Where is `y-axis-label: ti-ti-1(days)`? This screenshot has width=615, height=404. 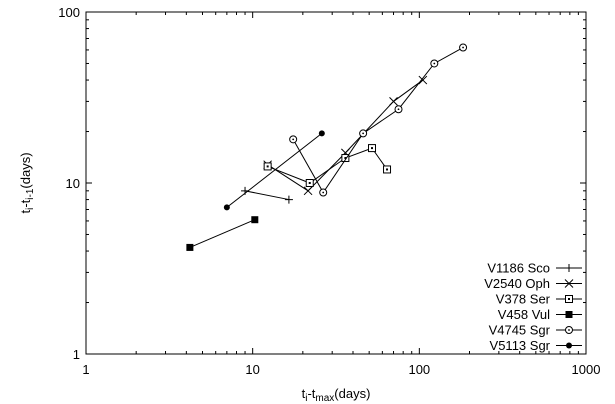
y-axis-label: ti-ti-1(days) is located at coordinates (27, 182).